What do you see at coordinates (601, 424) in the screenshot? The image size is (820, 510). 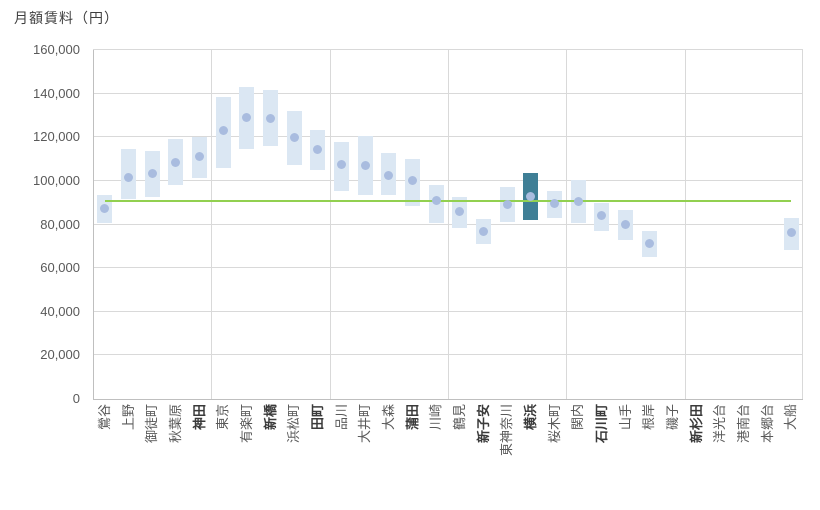 I see `x-category-label-text: 石川町` at bounding box center [601, 424].